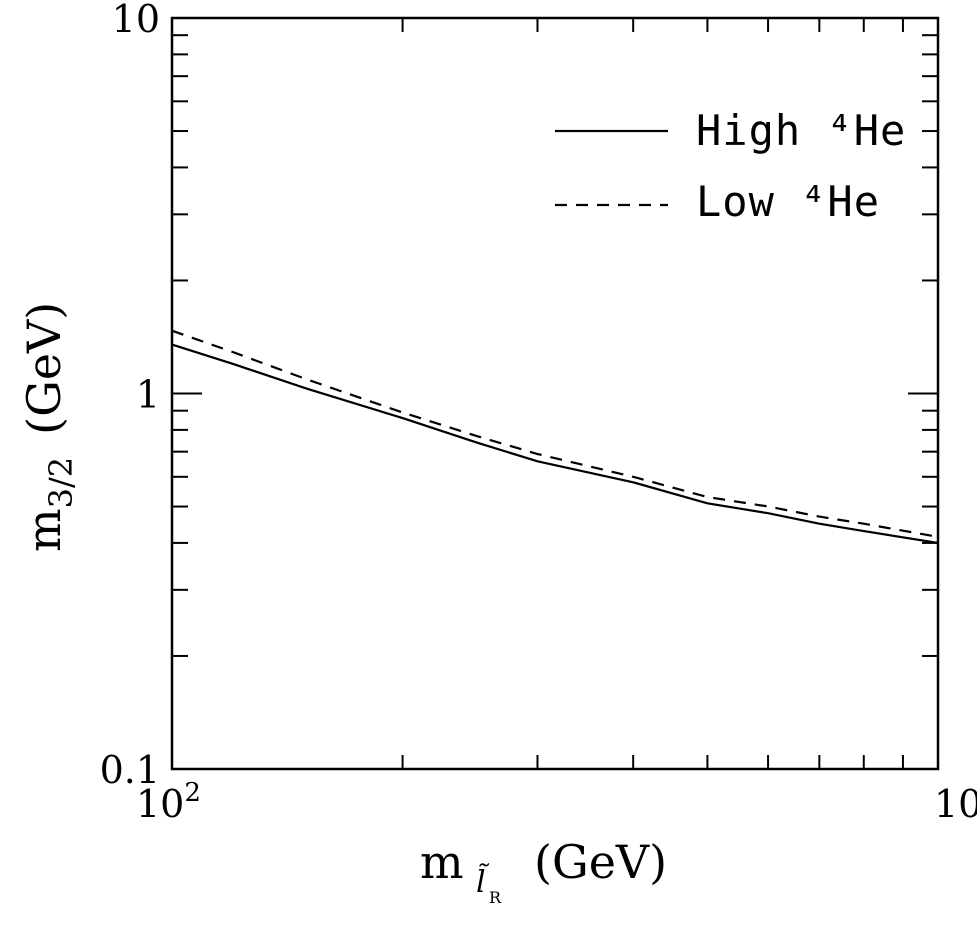 This screenshot has height=926, width=977. I want to click on y-axis-subscript: 3/2, so click(61, 483).